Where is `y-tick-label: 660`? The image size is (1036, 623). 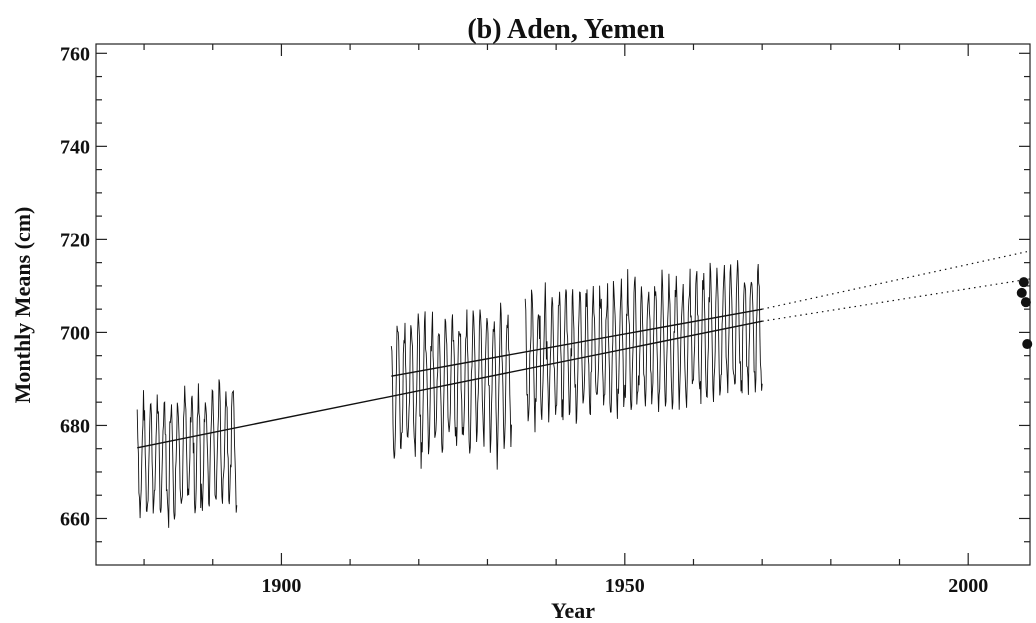 y-tick-label: 660 is located at coordinates (75, 519).